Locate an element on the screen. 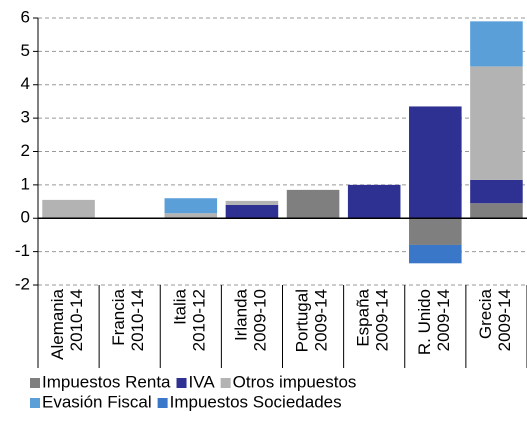 Image resolution: width=527 pixels, height=428 pixels. x-tick-label-line: R. Unido is located at coordinates (424, 322).